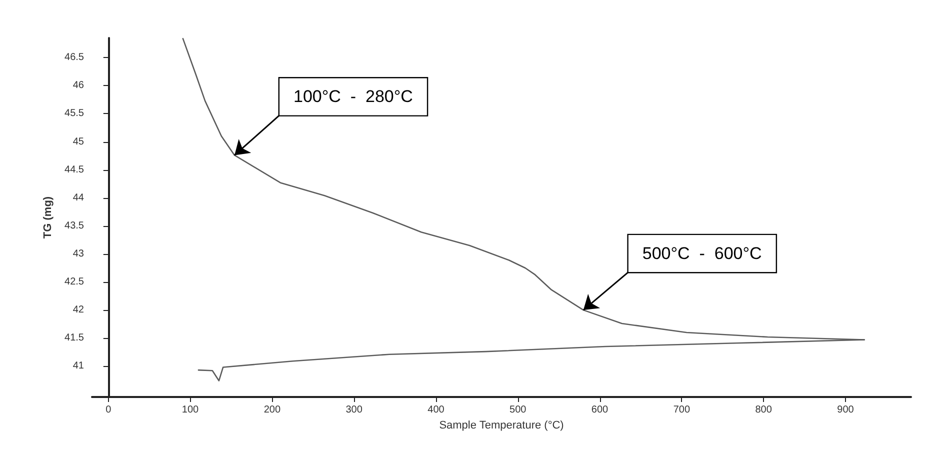 The width and height of the screenshot is (933, 465). Describe the element at coordinates (702, 254) in the screenshot. I see `annotation: 500°C - 600°C` at that location.